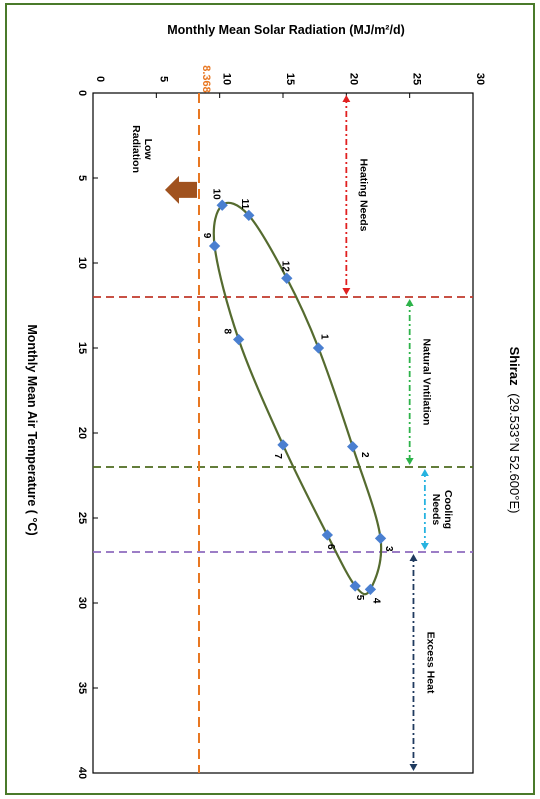  Describe the element at coordinates (436, 510) in the screenshot. I see `zone-label-line: Needs` at that location.